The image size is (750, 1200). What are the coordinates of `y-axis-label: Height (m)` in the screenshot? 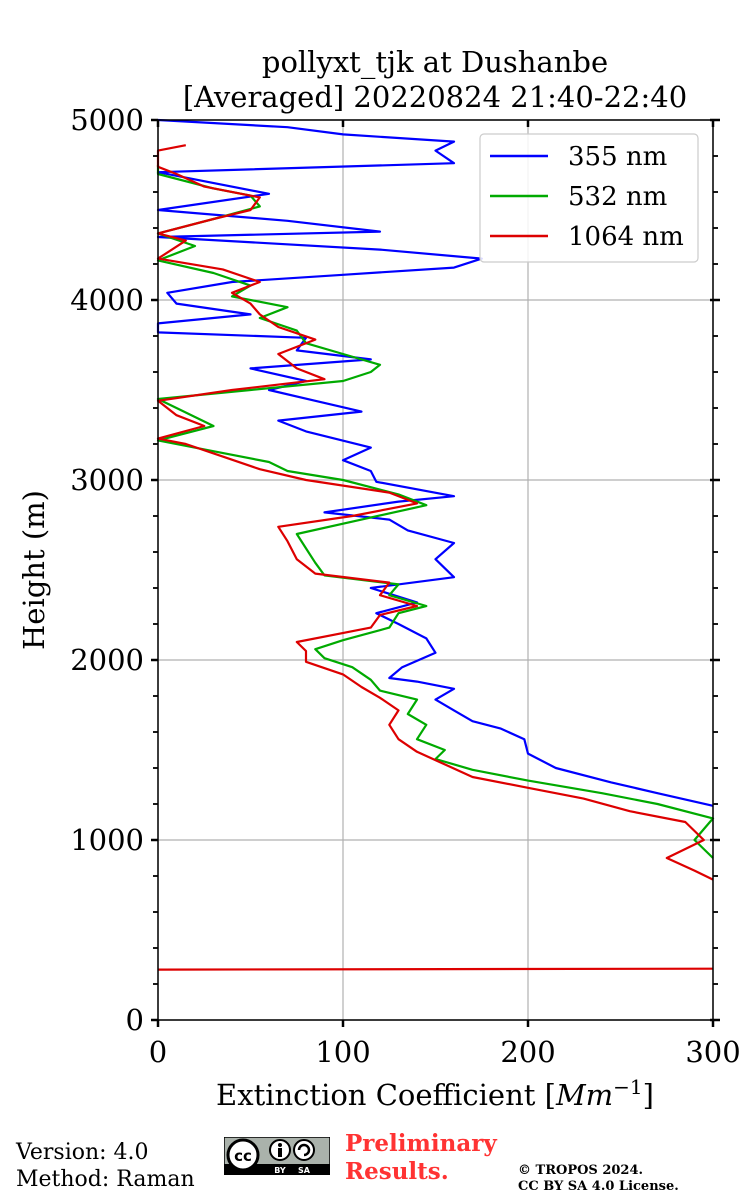 It's located at (34, 570).